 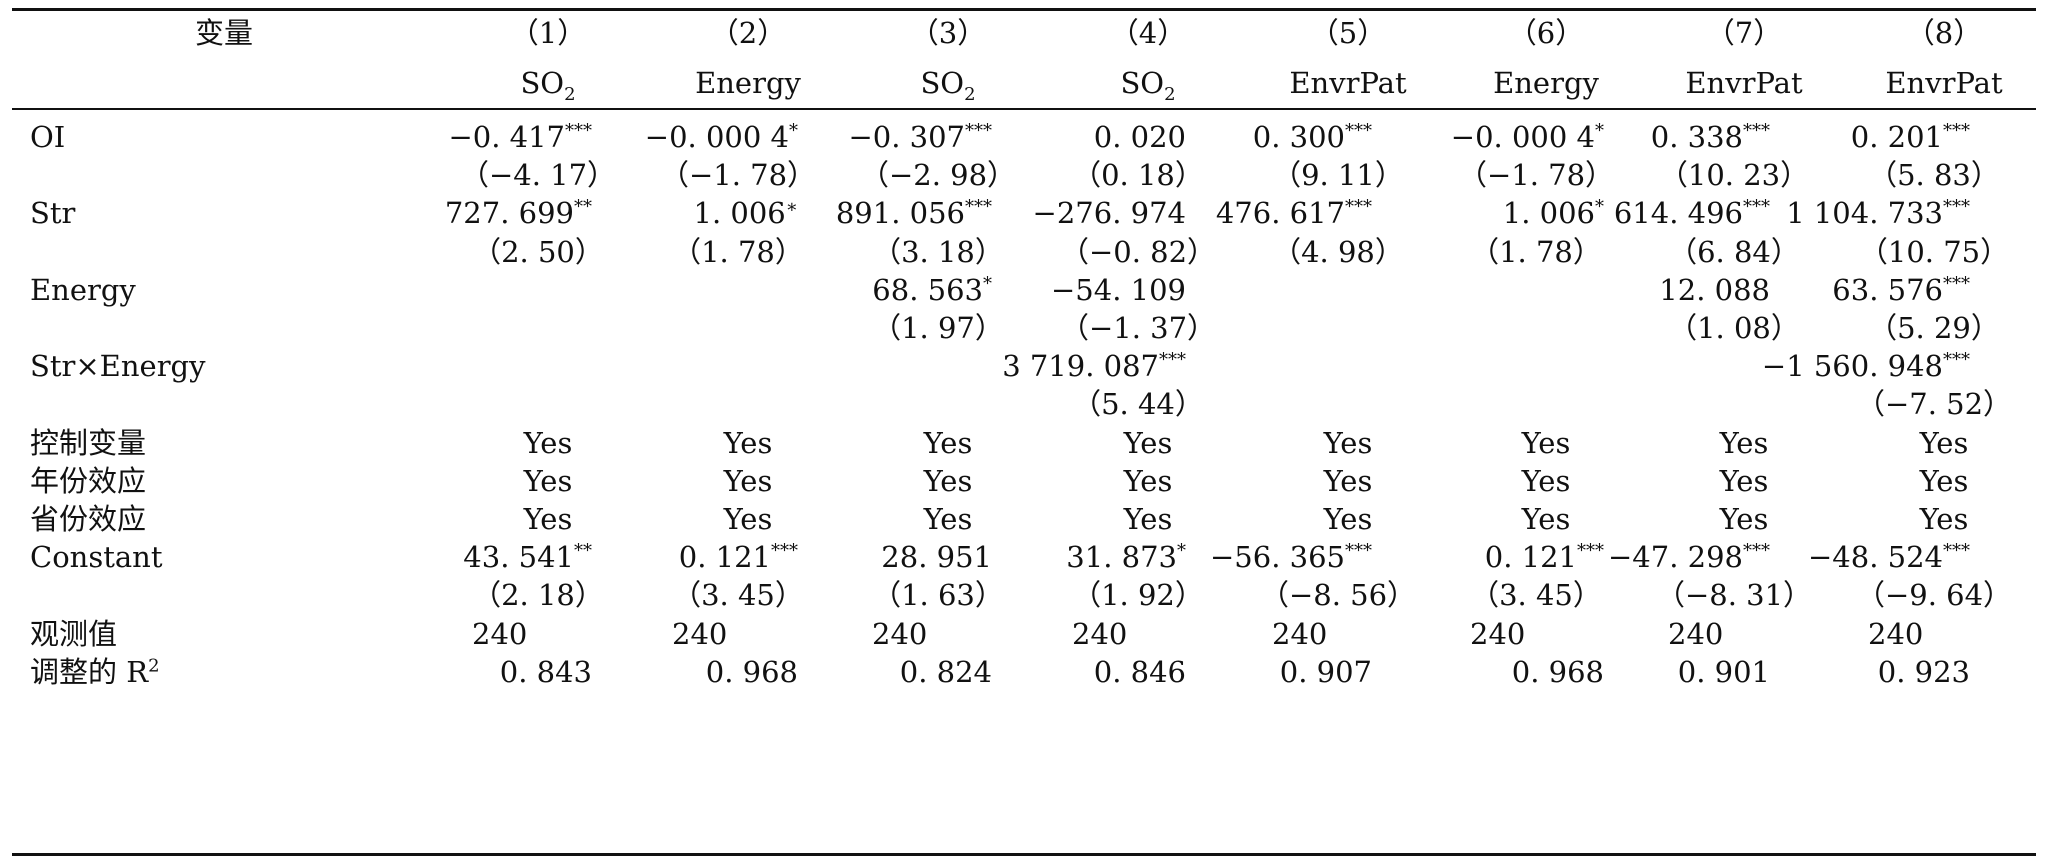 I want to click on header-rule, so click(x=1024, y=109).